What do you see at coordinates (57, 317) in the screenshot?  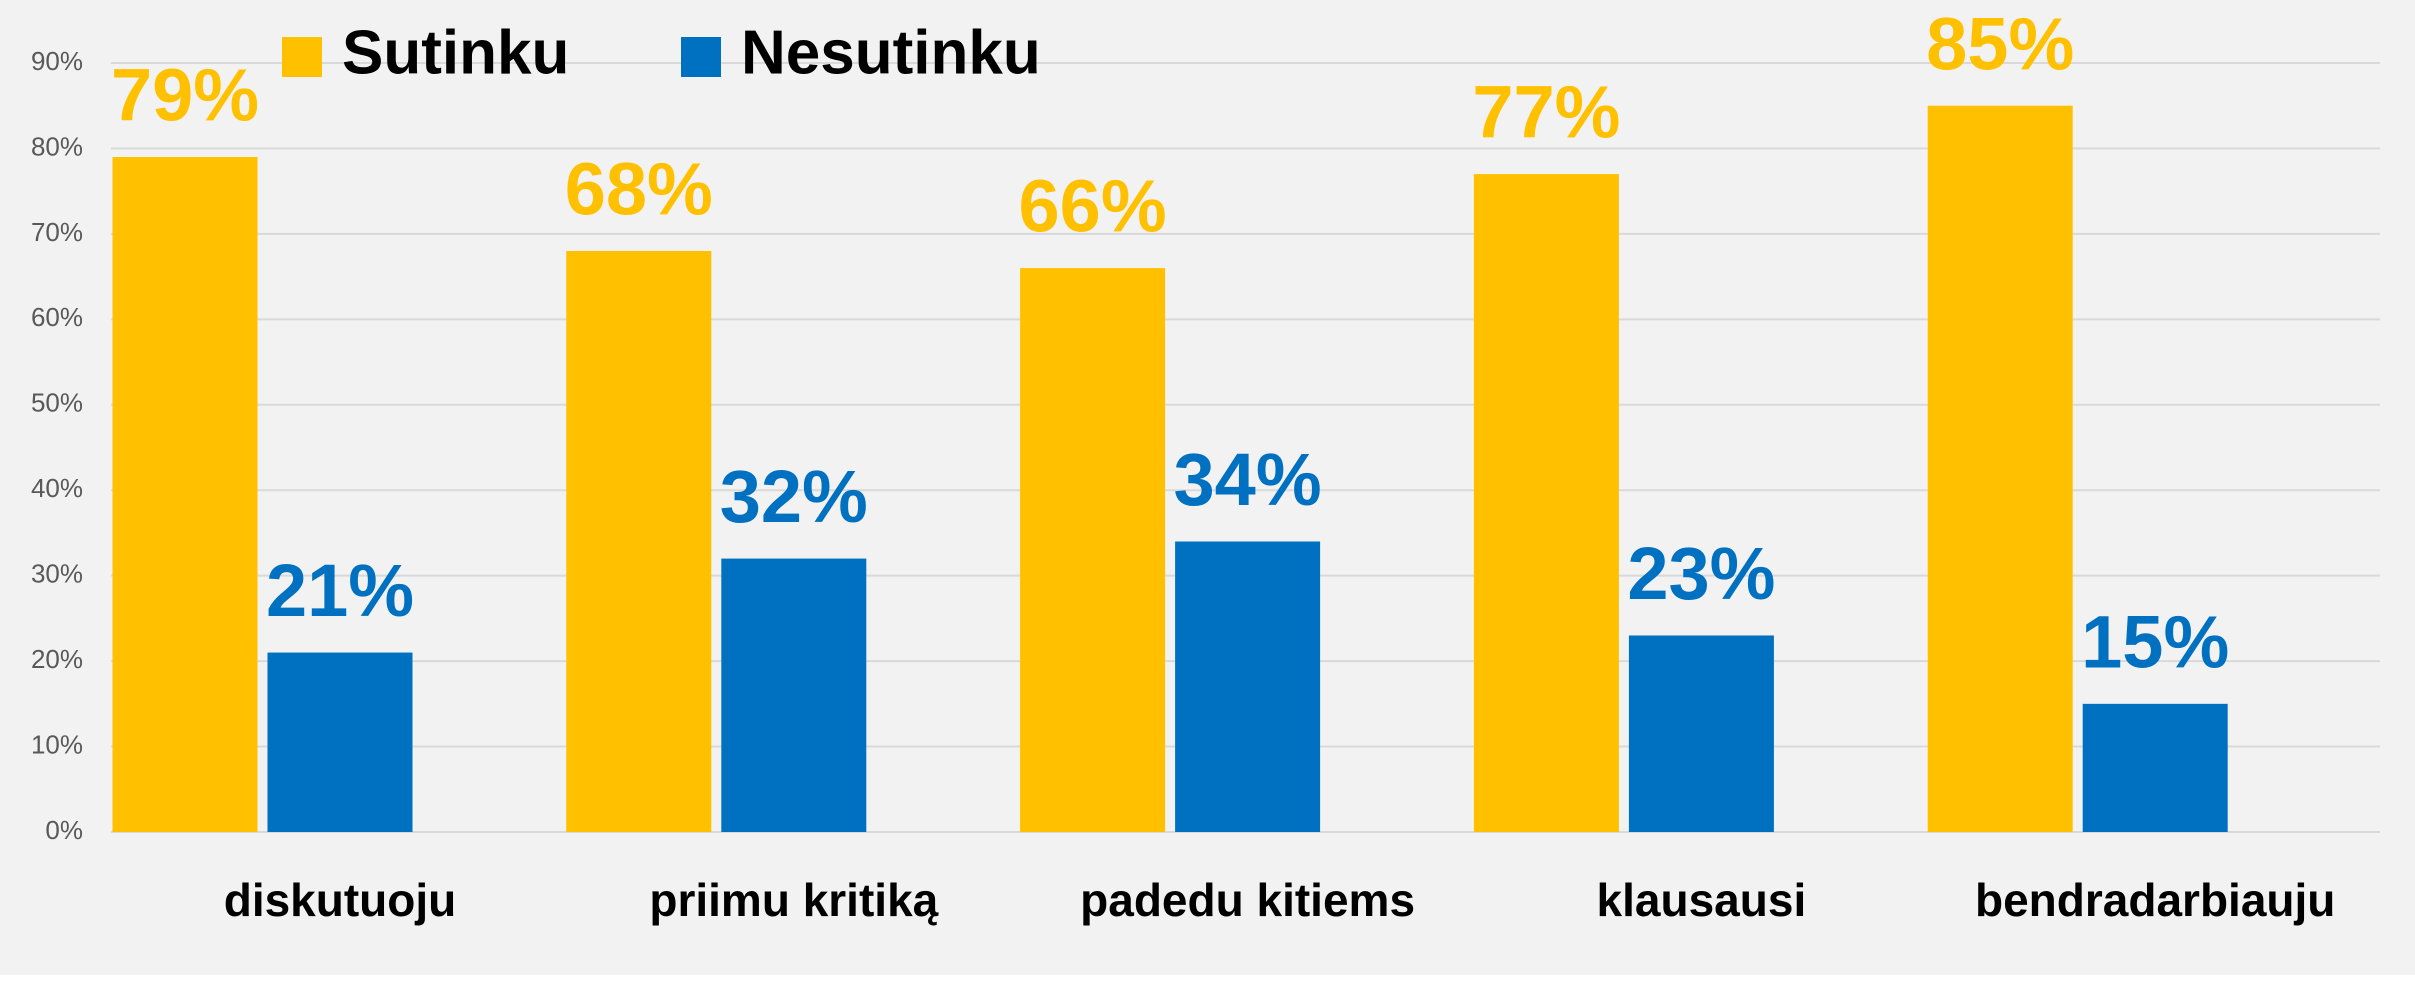 I see `y-tick-label: 60%` at bounding box center [57, 317].